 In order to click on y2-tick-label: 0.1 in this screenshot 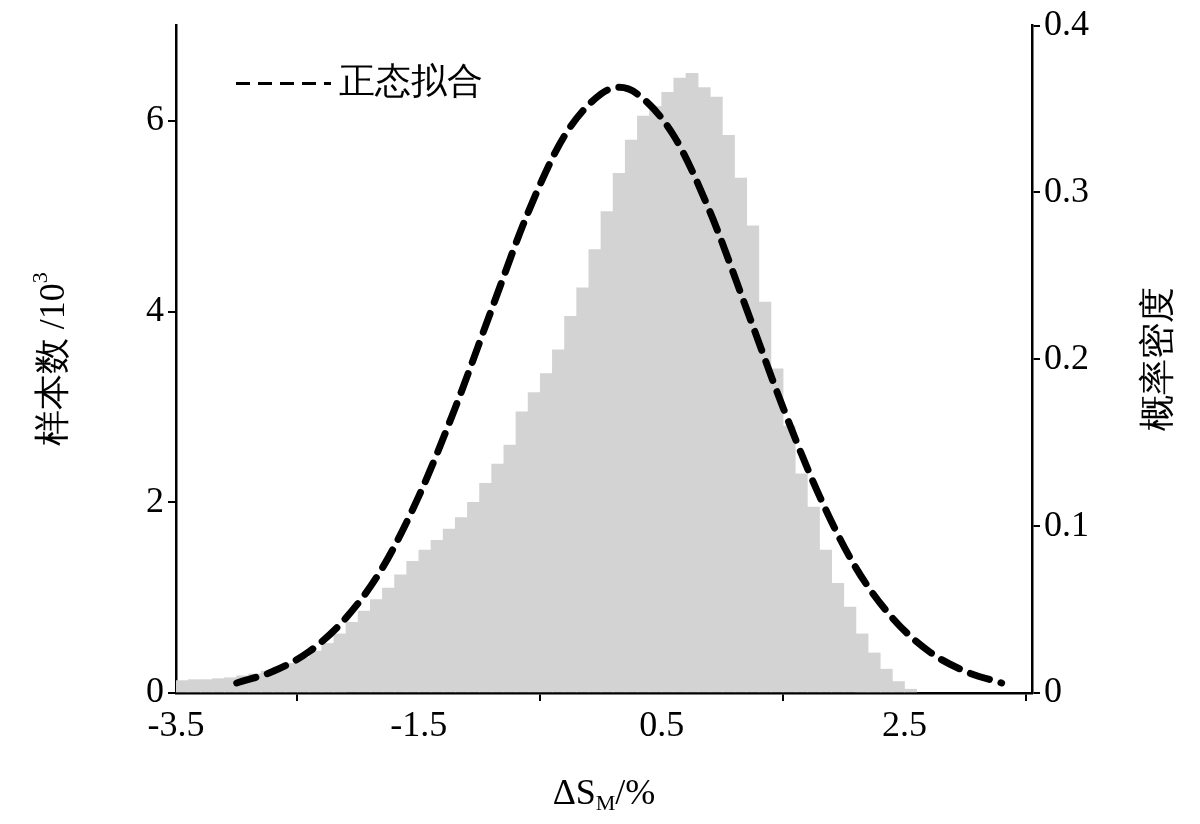, I will do `click(1066, 523)`.